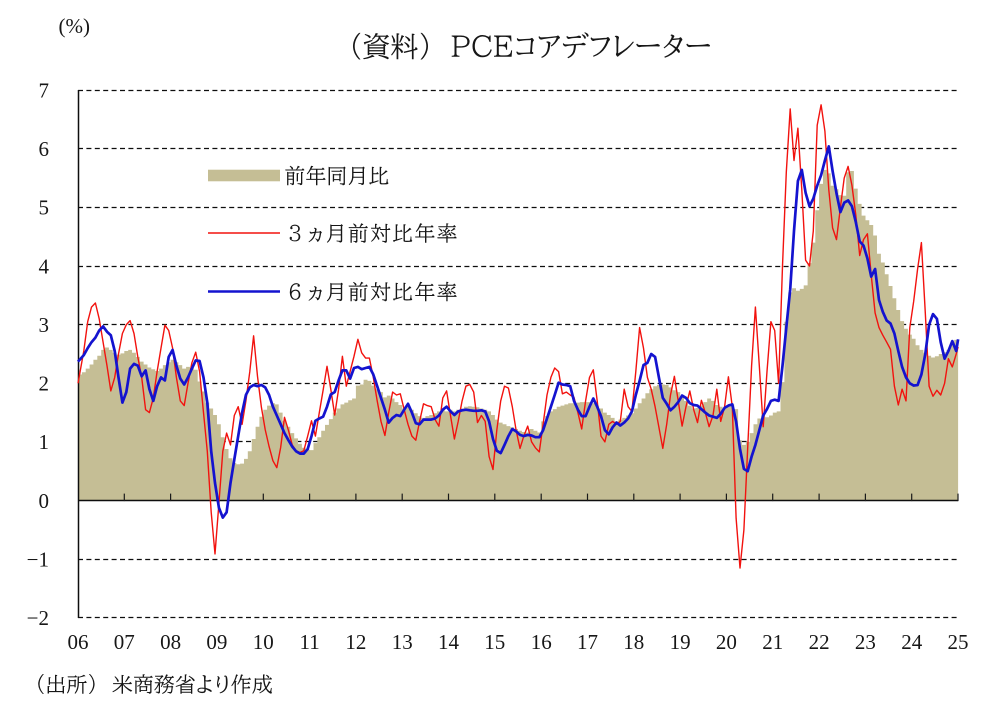 This screenshot has height=718, width=1000. I want to click on svg-text: 4, so click(44, 266).